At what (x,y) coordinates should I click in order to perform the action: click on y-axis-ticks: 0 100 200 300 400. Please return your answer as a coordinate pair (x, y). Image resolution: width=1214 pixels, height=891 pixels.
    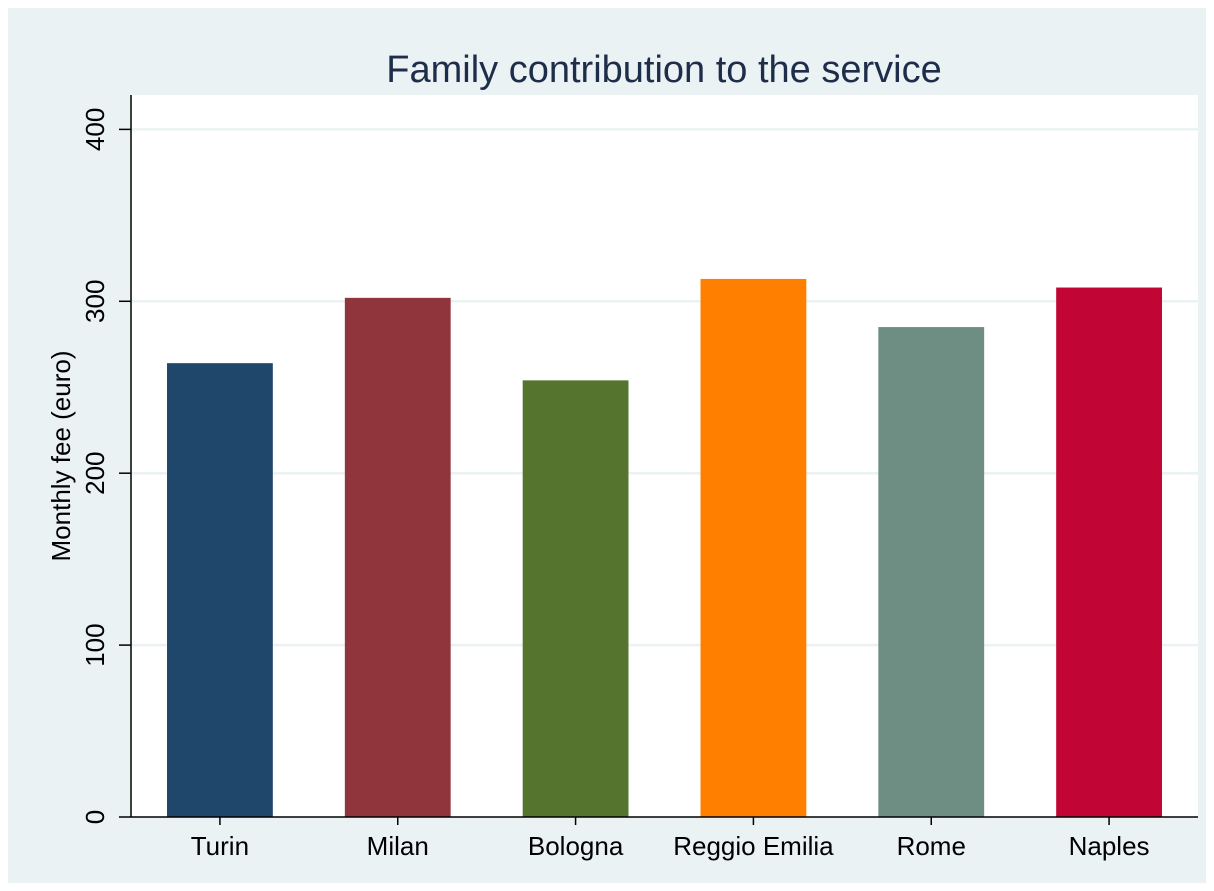
    Looking at the image, I should click on (105, 466).